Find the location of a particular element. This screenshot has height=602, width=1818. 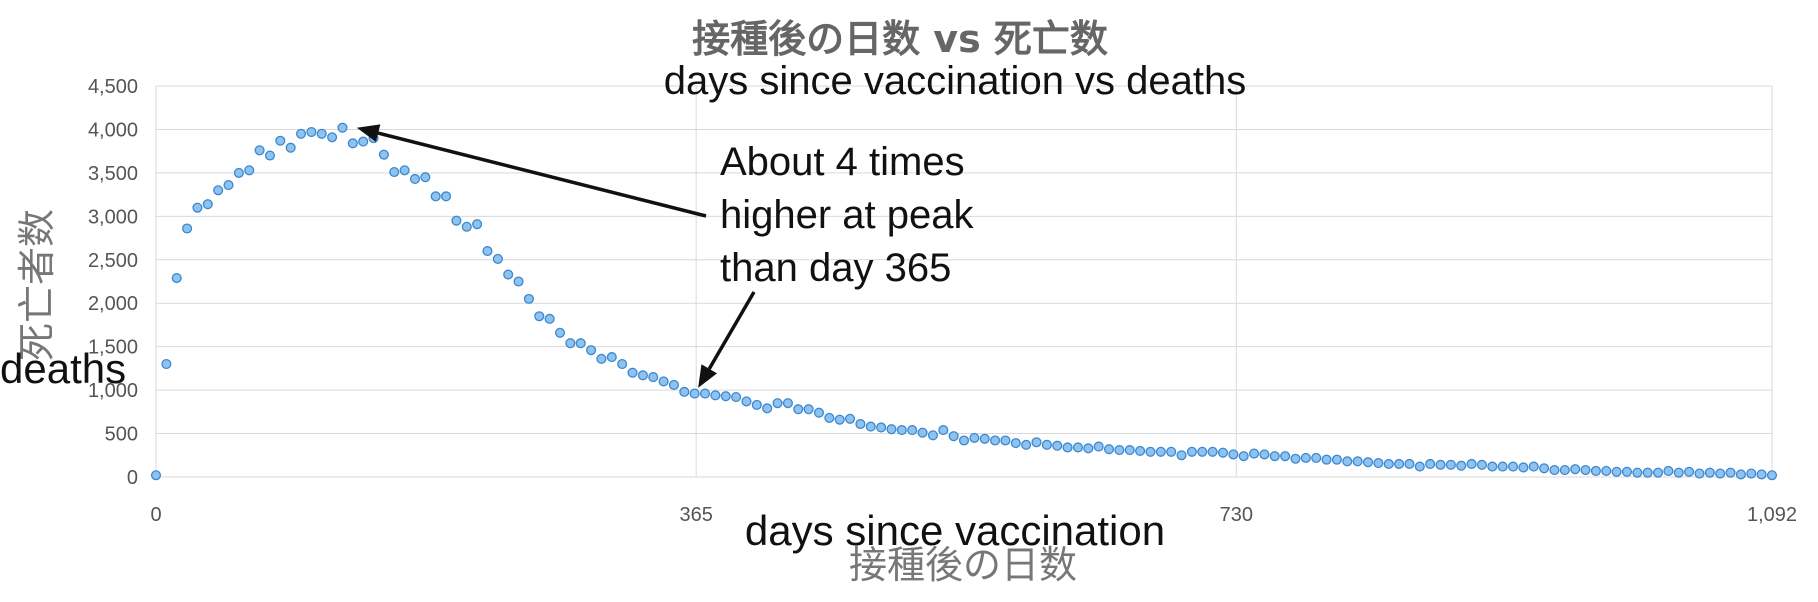

y-tick-label: 4,000 is located at coordinates (113, 130).